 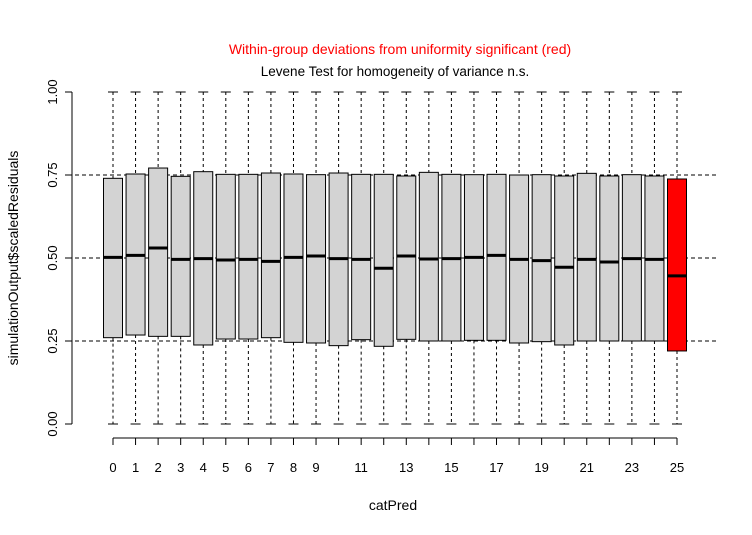 What do you see at coordinates (112, 467) in the screenshot?
I see `x-tick-label: 0` at bounding box center [112, 467].